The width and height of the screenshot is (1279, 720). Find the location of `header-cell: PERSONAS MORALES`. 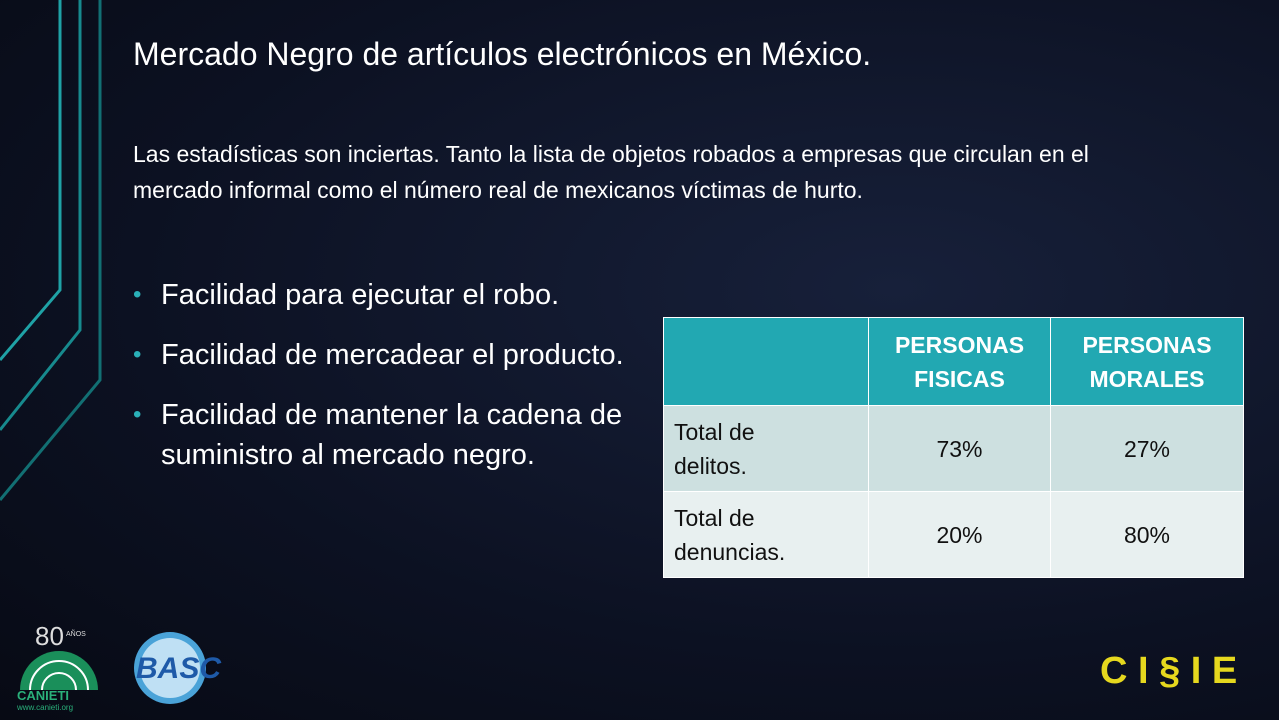

header-cell: PERSONAS MORALES is located at coordinates (1147, 361).